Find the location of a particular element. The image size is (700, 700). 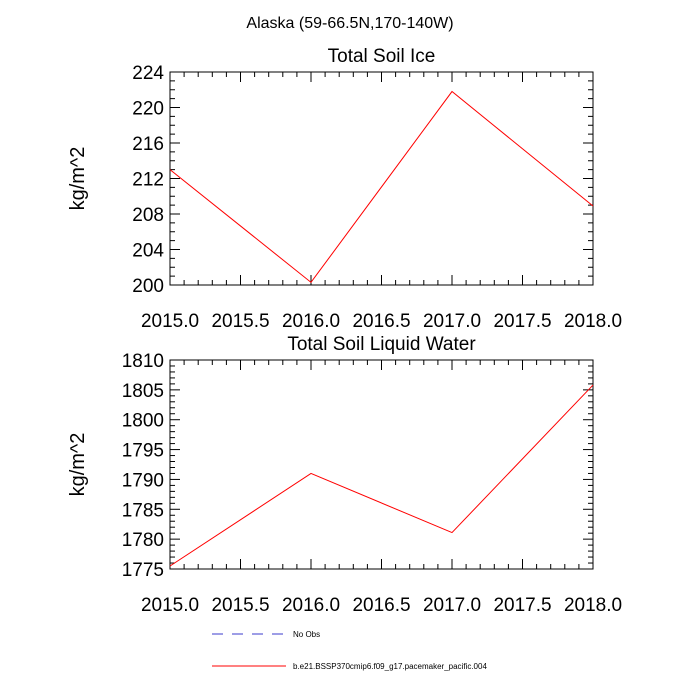

panel0-y-tick-label-6: 224 is located at coordinates (148, 73).